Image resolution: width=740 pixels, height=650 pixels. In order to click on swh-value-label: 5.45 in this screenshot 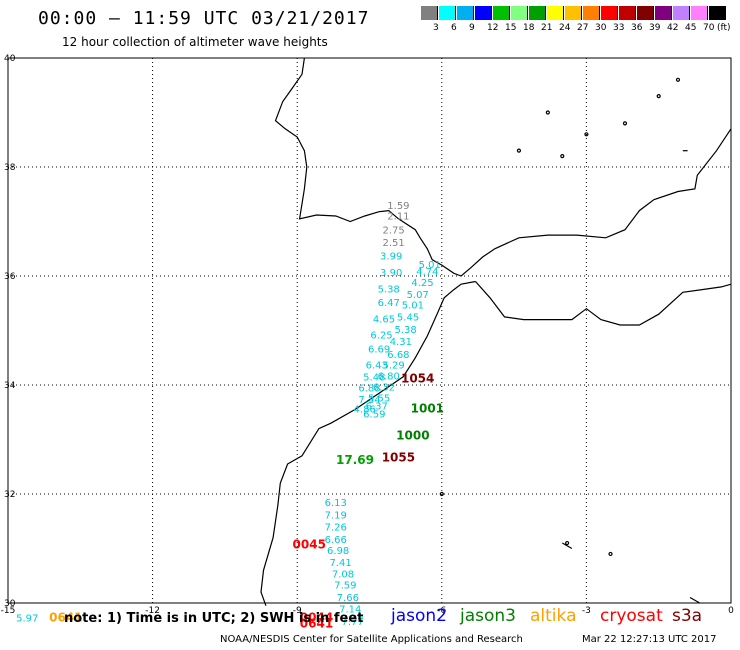, I will do `click(408, 318)`.